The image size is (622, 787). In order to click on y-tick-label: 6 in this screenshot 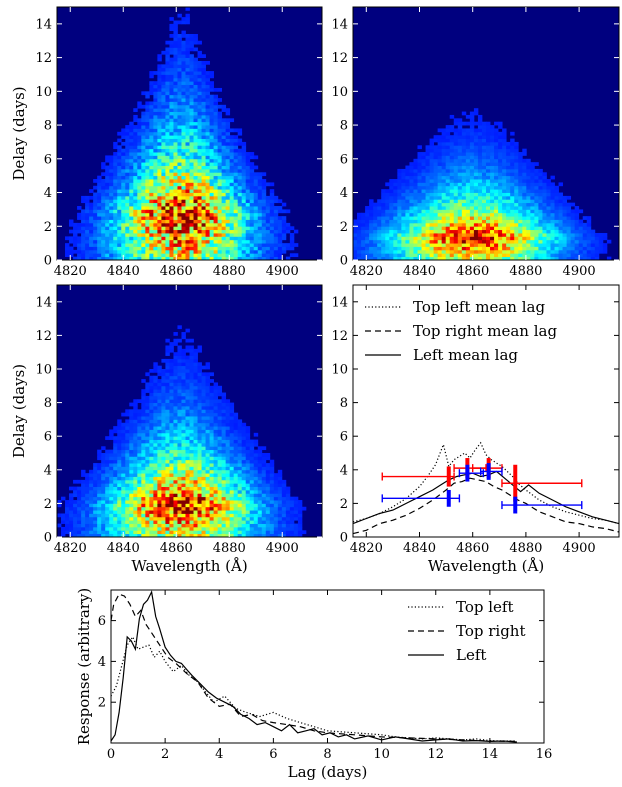, I will do `click(344, 159)`.